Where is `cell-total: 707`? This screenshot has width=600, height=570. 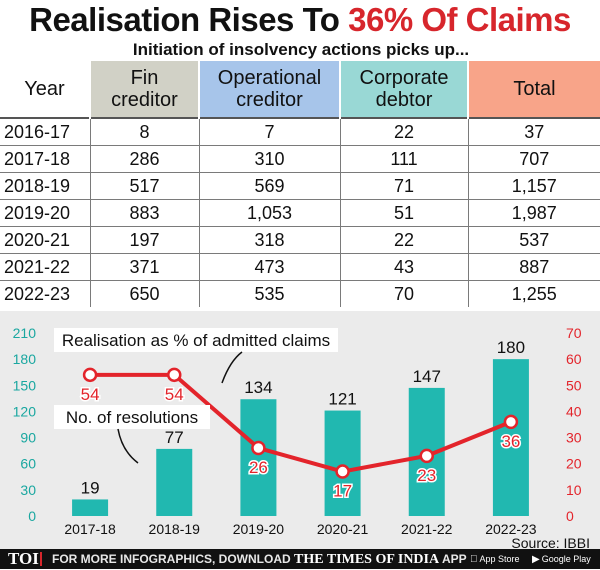 cell-total: 707 is located at coordinates (533, 159).